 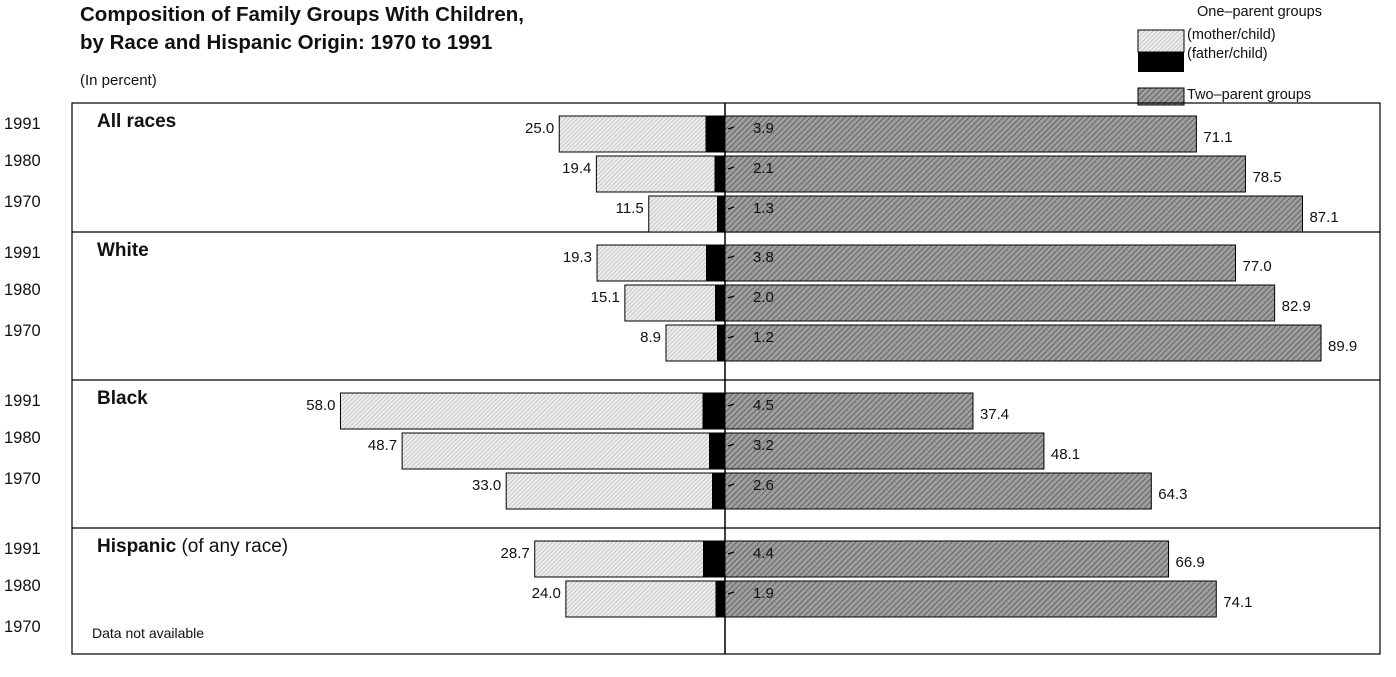 I want to click on year-label-white-1970: 1970, so click(x=22, y=331).